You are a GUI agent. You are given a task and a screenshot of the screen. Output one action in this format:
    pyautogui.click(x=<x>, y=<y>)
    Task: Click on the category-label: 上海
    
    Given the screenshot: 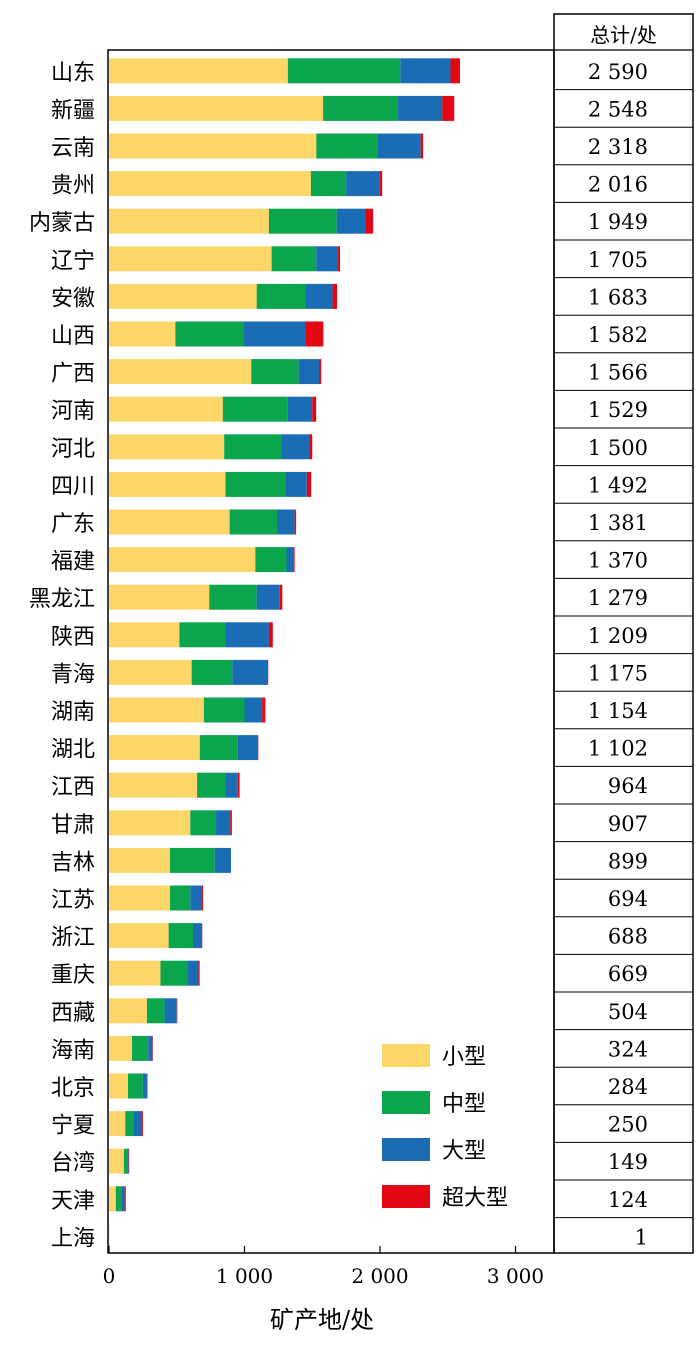 What is the action you would take?
    pyautogui.click(x=73, y=1238)
    